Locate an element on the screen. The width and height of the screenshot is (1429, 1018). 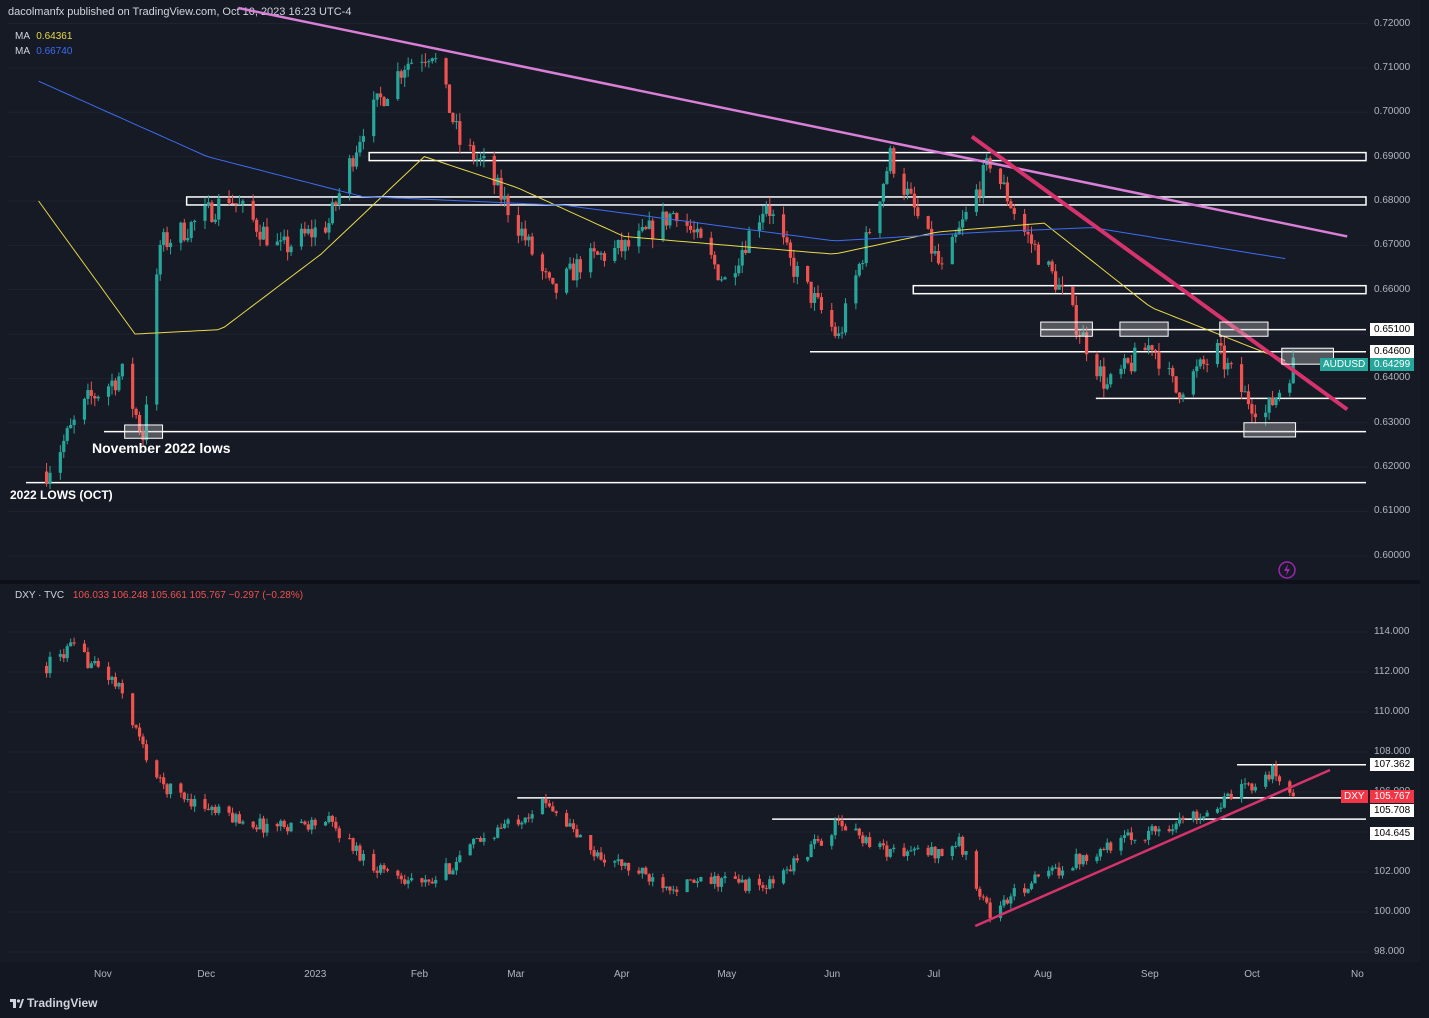
time-axis-label: Jul is located at coordinates (934, 974).